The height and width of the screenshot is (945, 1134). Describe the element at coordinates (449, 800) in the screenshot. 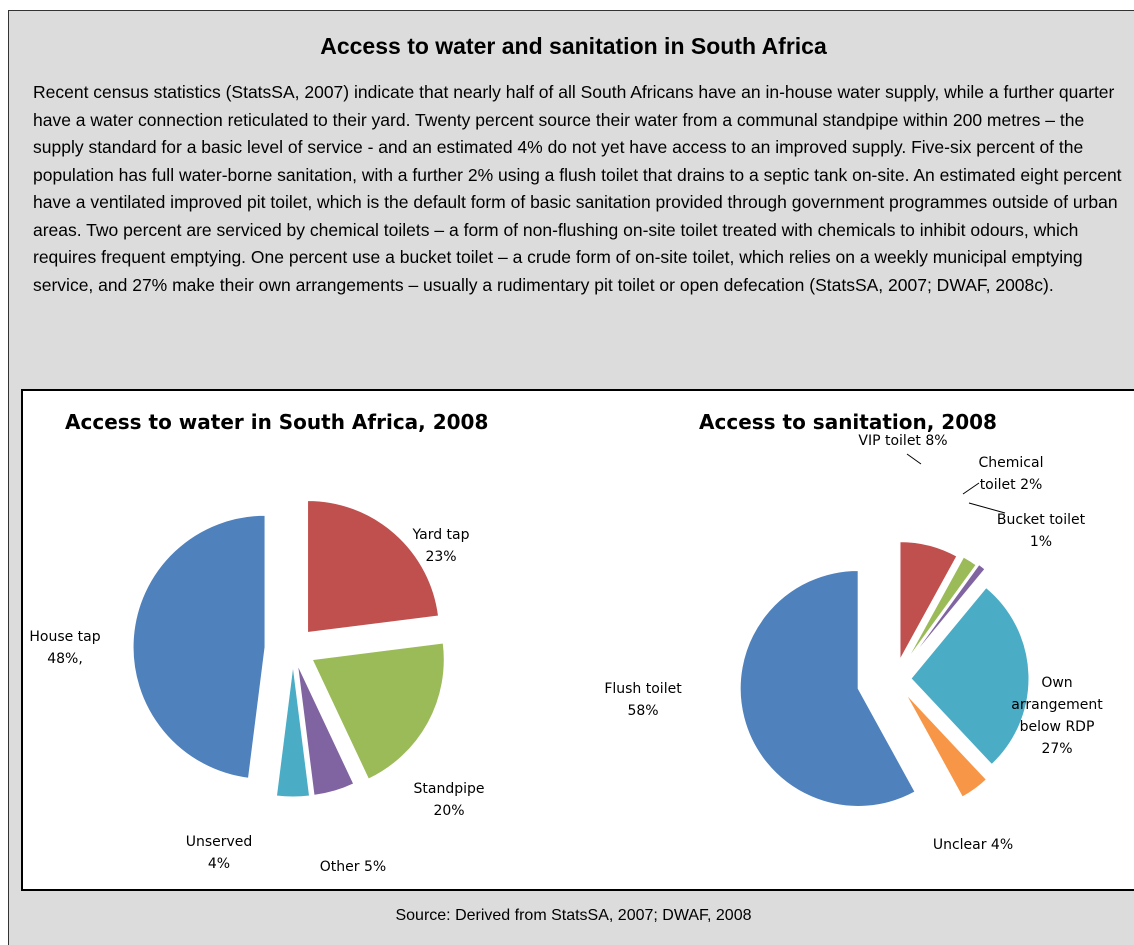

I see `slice-label-standpipe: Standpipe 20%` at that location.